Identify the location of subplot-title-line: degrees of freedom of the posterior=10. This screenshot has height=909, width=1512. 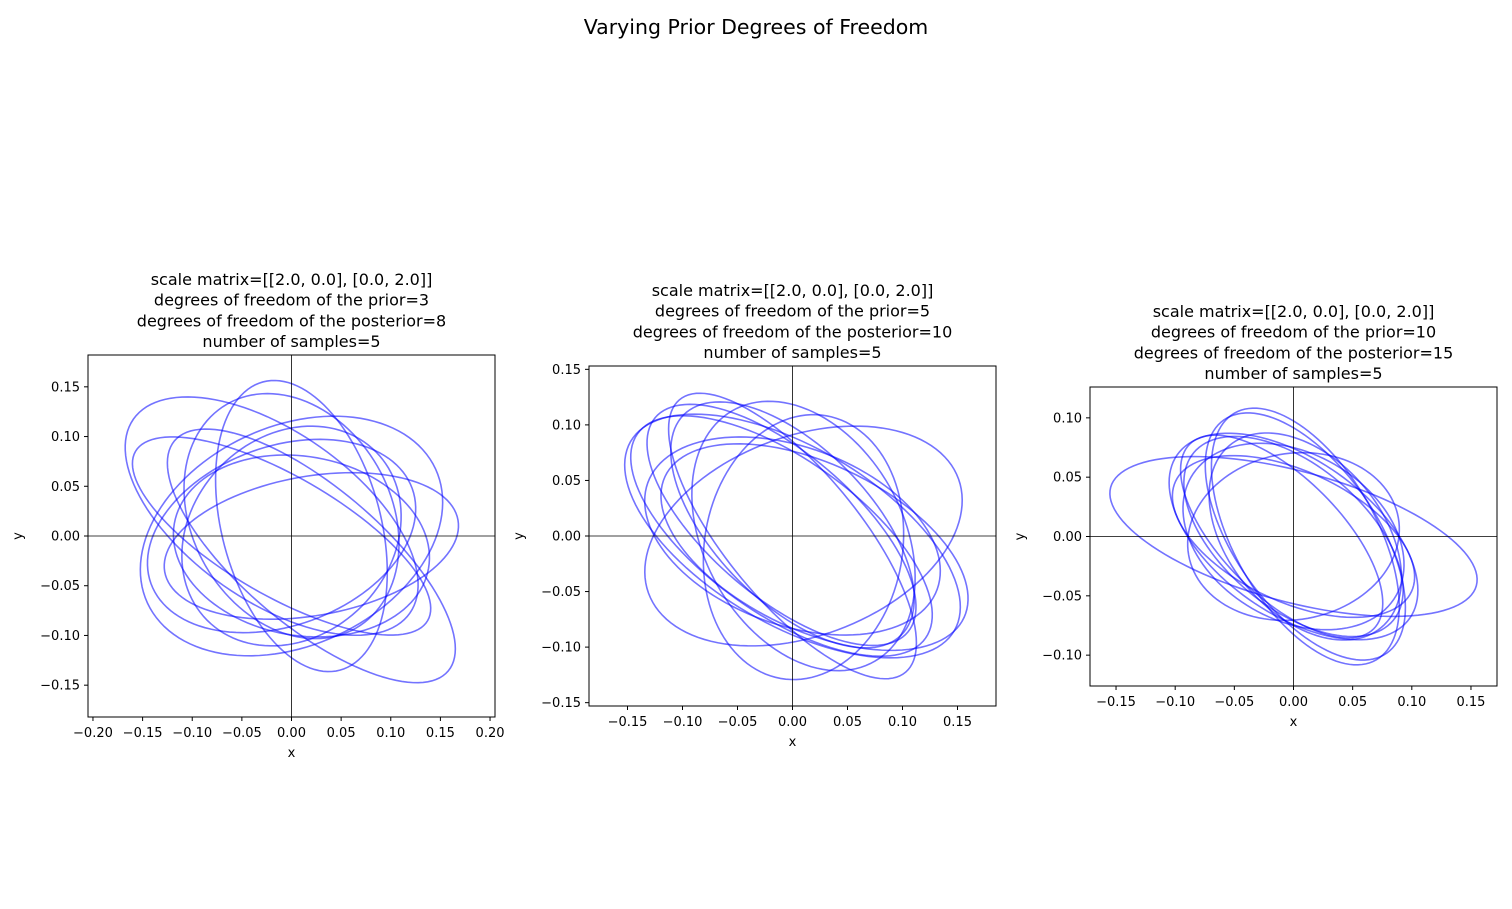
(793, 331).